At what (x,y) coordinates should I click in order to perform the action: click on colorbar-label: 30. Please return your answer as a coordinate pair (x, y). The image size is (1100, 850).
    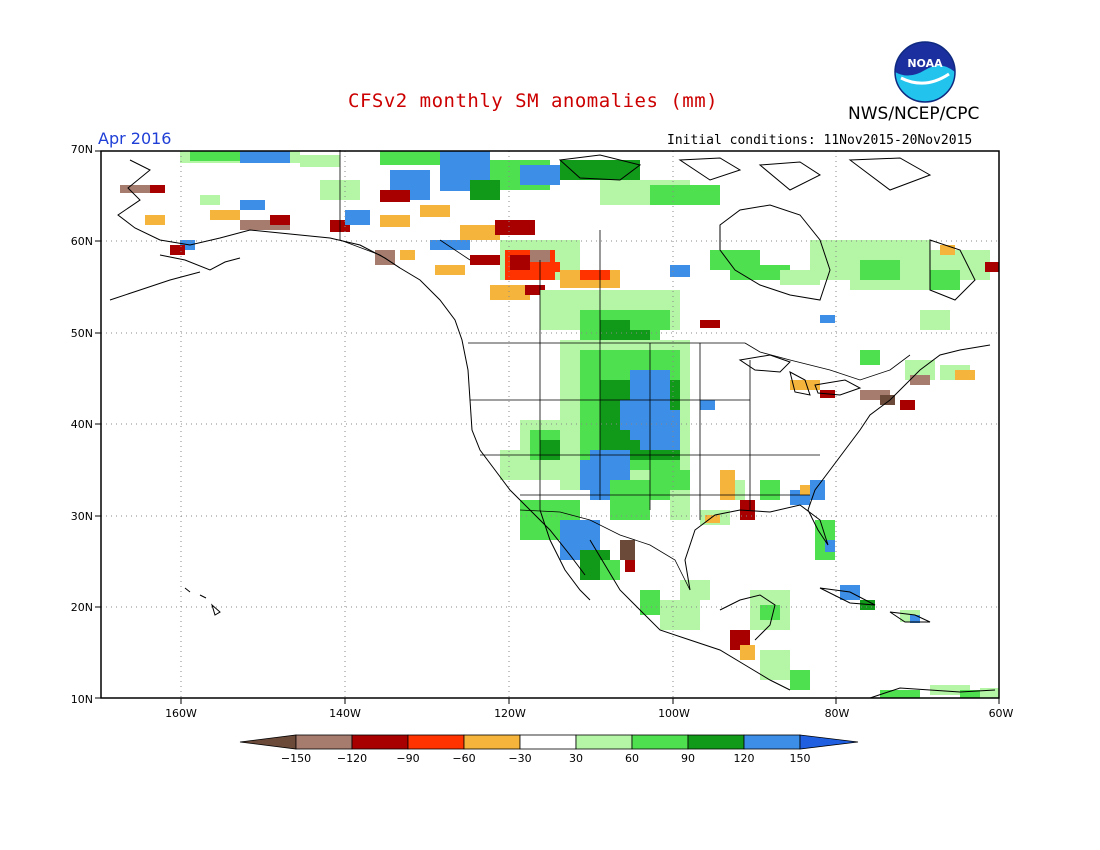
    Looking at the image, I should click on (576, 758).